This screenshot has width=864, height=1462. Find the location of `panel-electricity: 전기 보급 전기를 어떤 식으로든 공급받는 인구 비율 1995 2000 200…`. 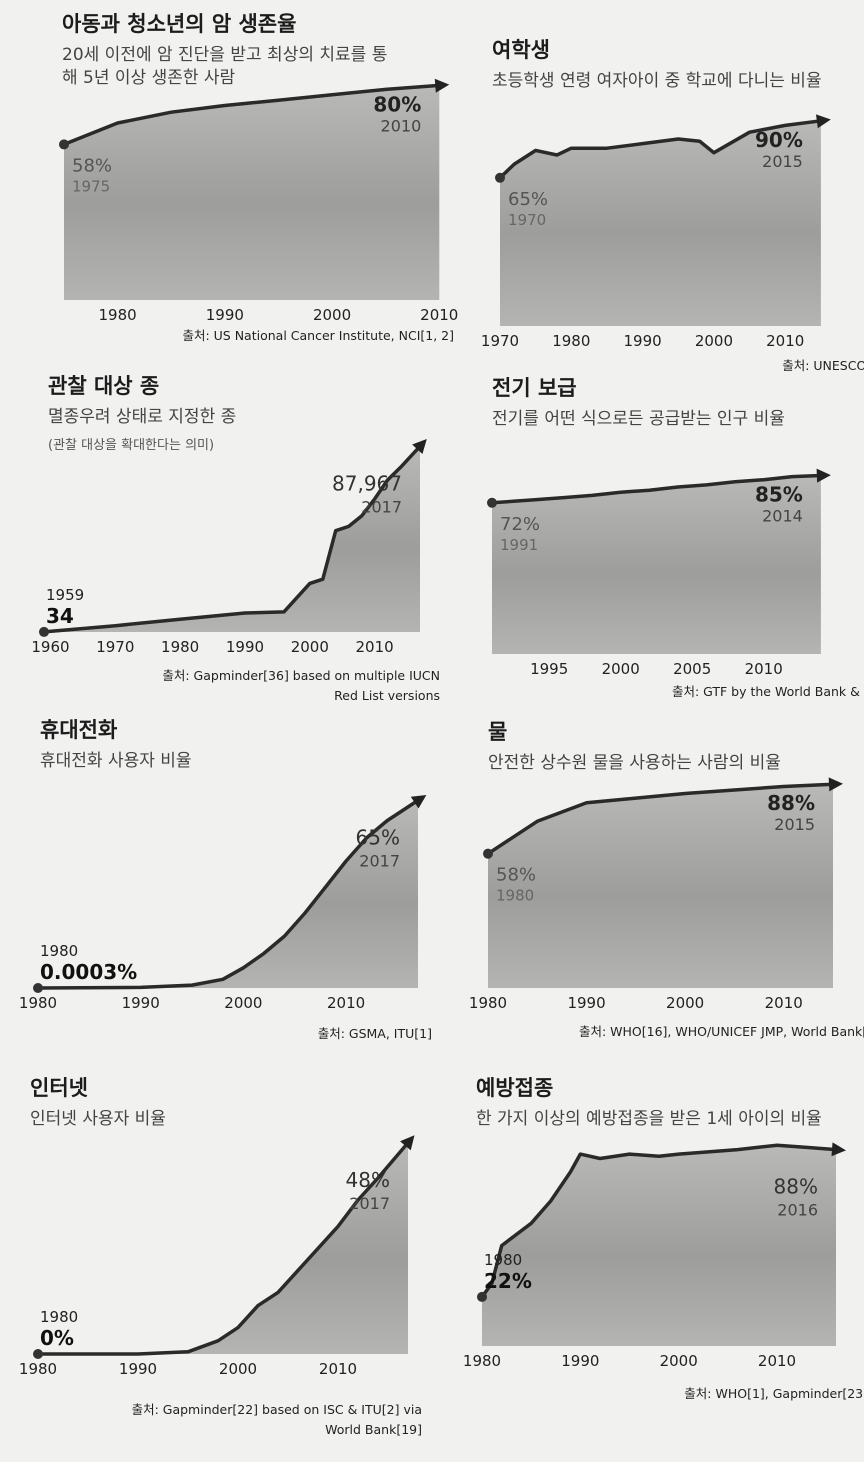

panel-electricity: 전기 보급 전기를 어떤 식으로든 공급받는 인구 비율 1995 2000 200… is located at coordinates (668, 541).